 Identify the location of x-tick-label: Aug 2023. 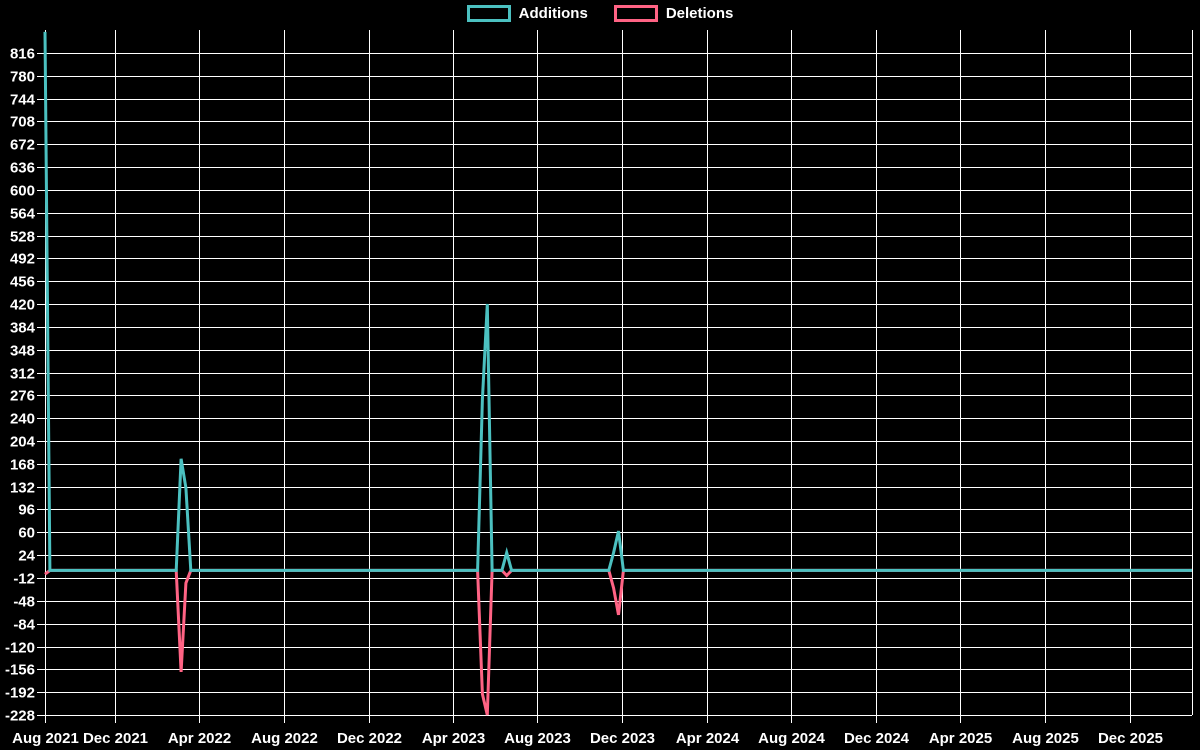
(537, 738).